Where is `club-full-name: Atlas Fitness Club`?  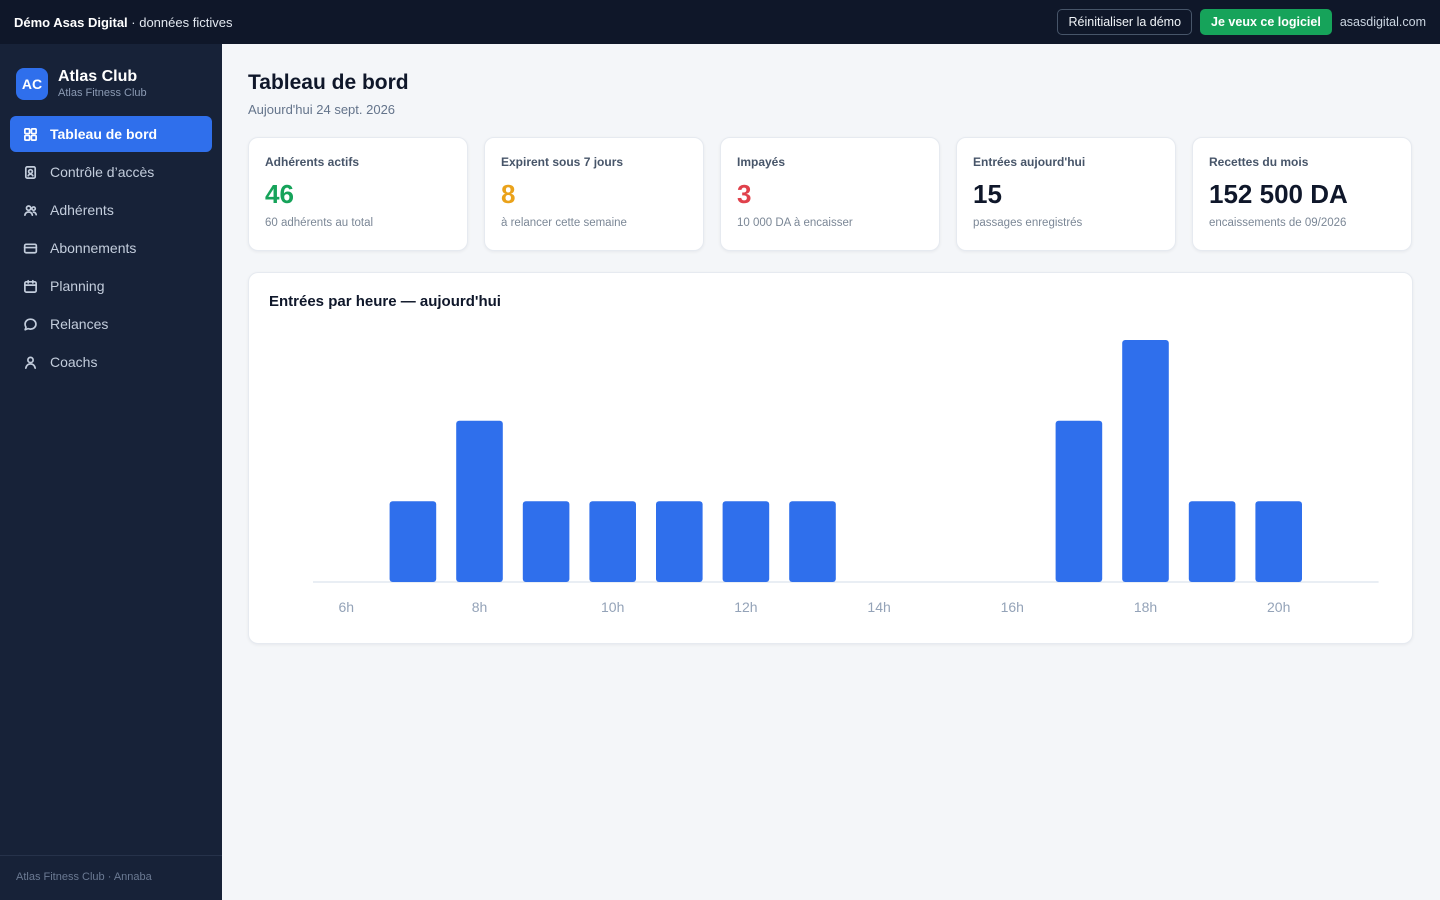 club-full-name: Atlas Fitness Club is located at coordinates (102, 93).